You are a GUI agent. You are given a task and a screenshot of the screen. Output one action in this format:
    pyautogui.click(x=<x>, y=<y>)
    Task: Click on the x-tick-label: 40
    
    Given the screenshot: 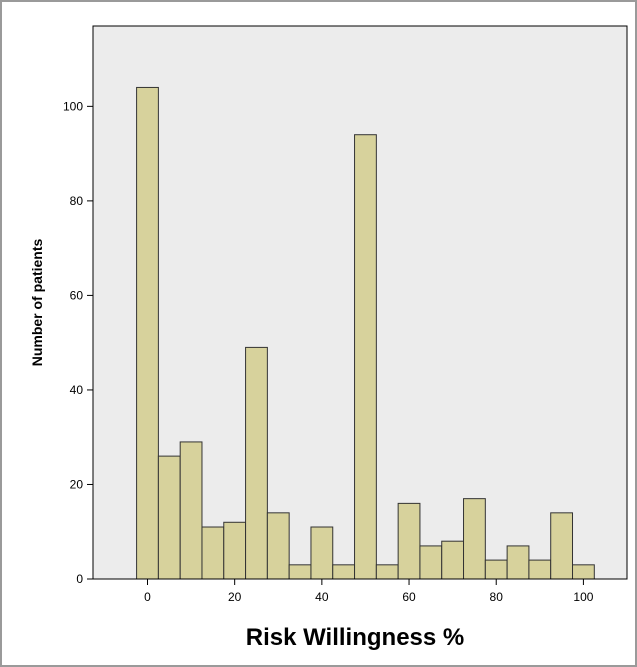 What is the action you would take?
    pyautogui.click(x=322, y=597)
    